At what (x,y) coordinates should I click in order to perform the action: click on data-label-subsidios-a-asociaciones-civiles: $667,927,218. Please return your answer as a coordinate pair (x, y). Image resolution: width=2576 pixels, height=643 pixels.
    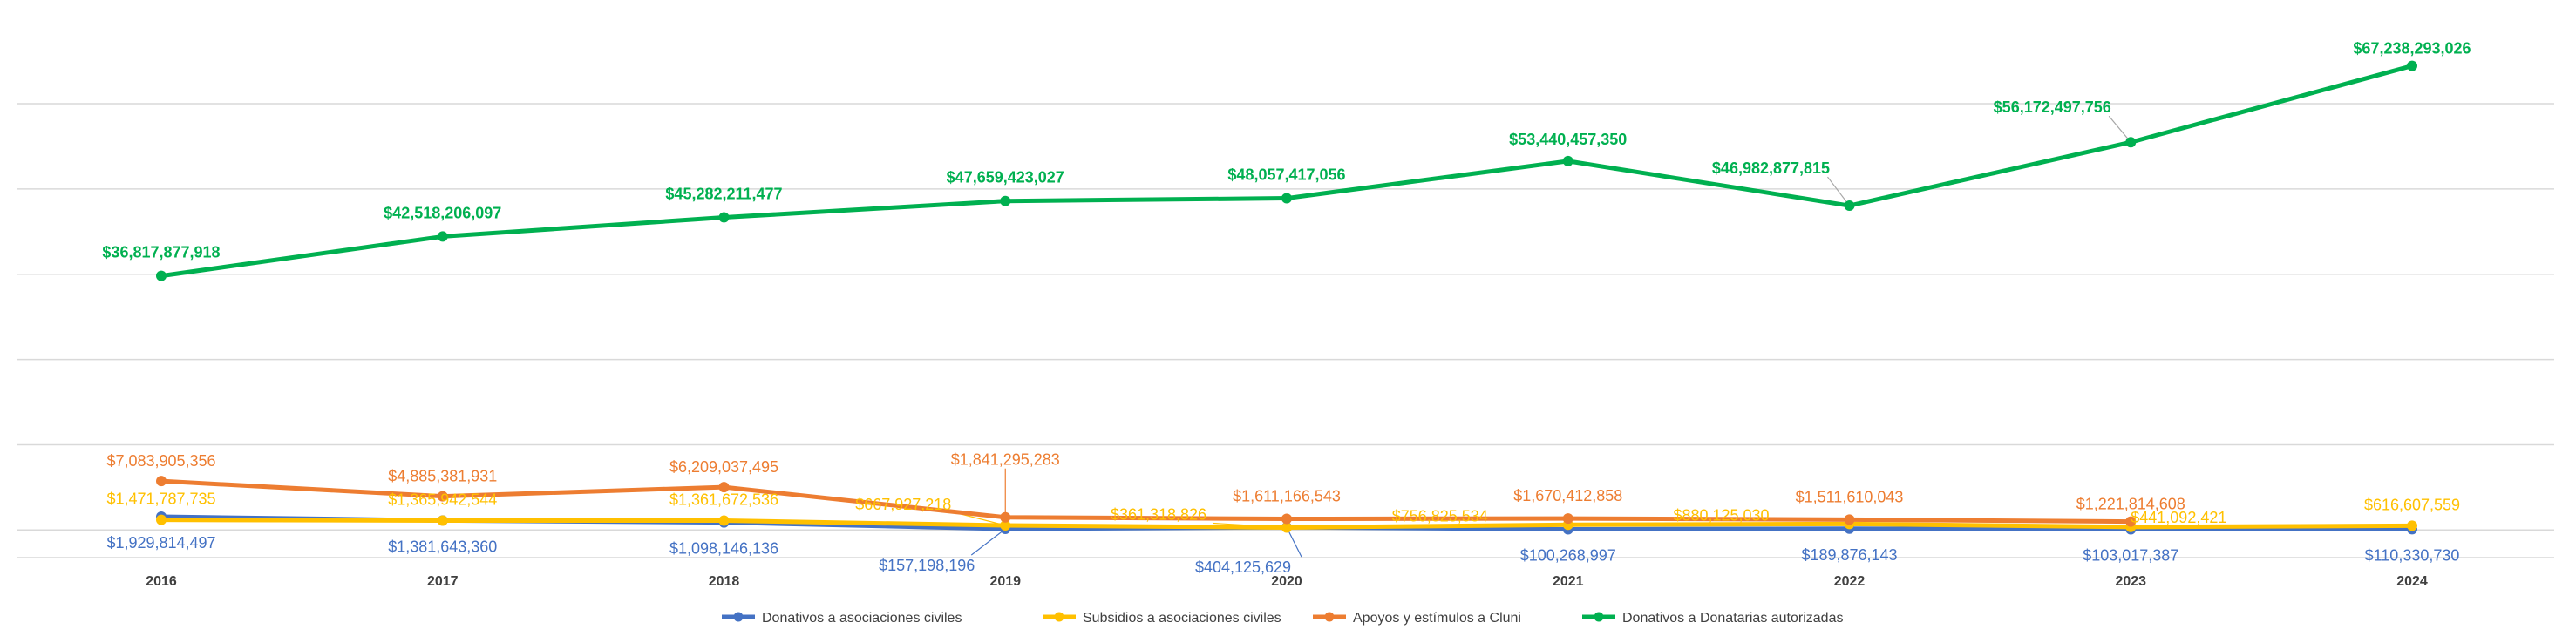
    Looking at the image, I should click on (903, 504).